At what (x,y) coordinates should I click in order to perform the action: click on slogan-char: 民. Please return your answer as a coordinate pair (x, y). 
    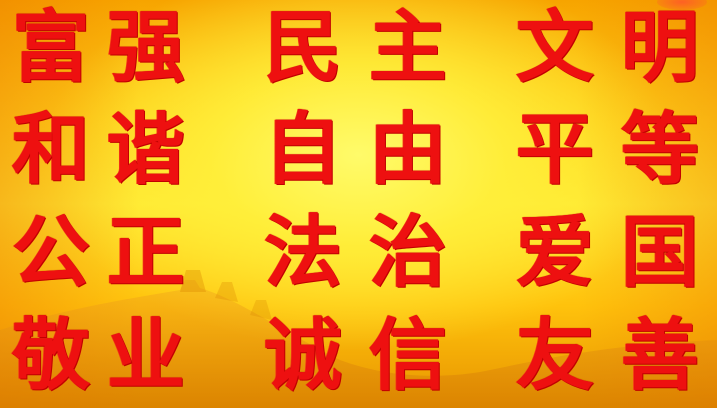
    Looking at the image, I should click on (302, 48).